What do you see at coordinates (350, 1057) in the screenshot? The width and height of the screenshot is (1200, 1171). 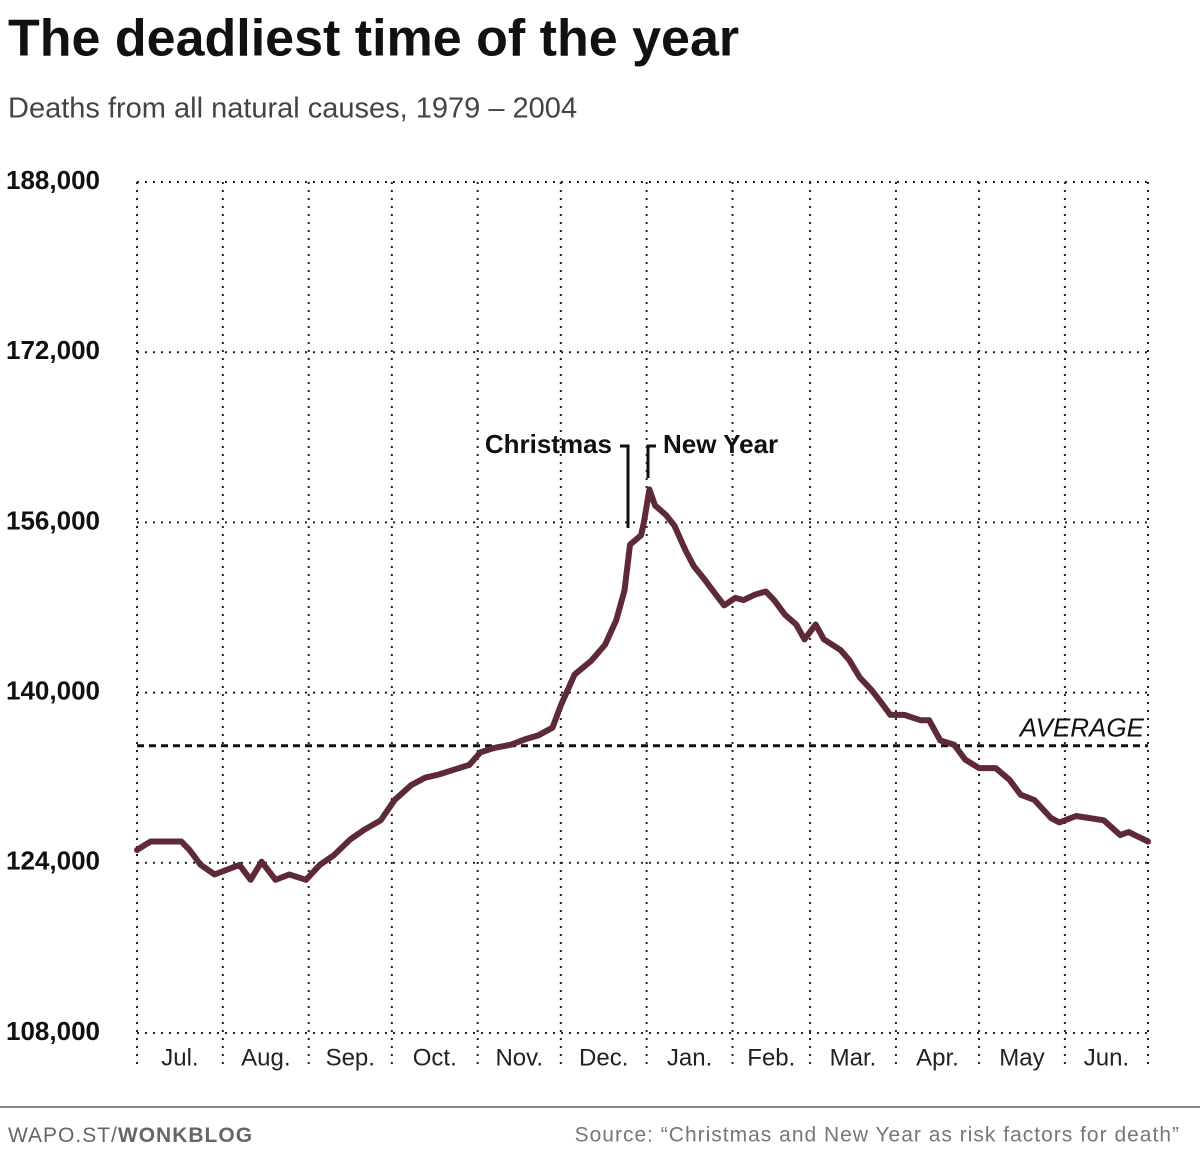 I see `x-tick-label: Sep.` at bounding box center [350, 1057].